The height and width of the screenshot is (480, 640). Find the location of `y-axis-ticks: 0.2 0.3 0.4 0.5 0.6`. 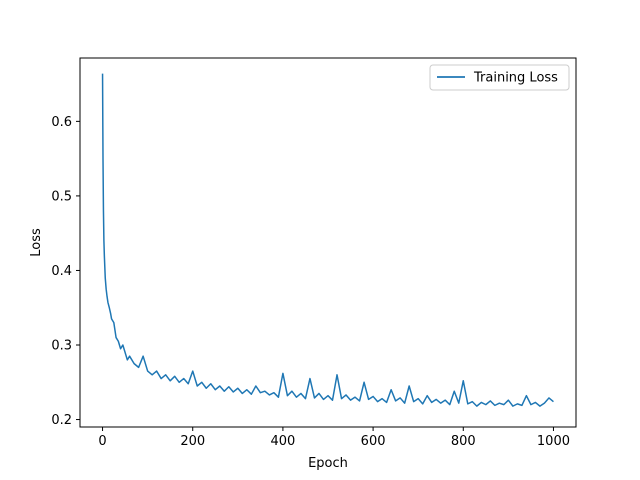

y-axis-ticks: 0.2 0.3 0.4 0.5 0.6 is located at coordinates (65, 271).